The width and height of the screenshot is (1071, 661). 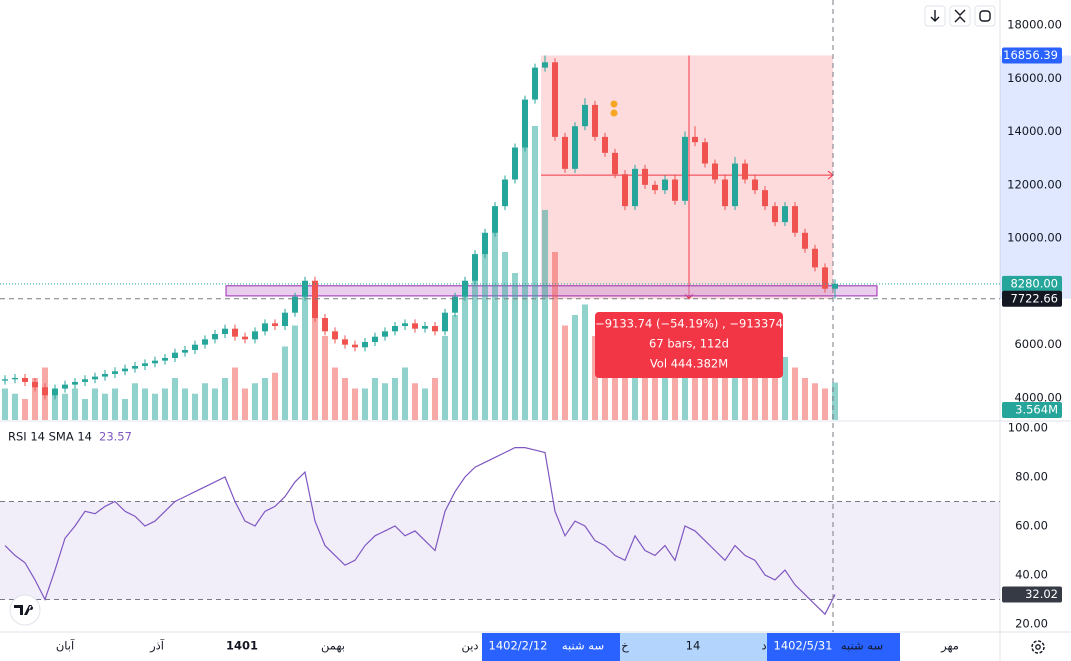 I want to click on volume-badge: 3.564M, so click(x=1036, y=410).